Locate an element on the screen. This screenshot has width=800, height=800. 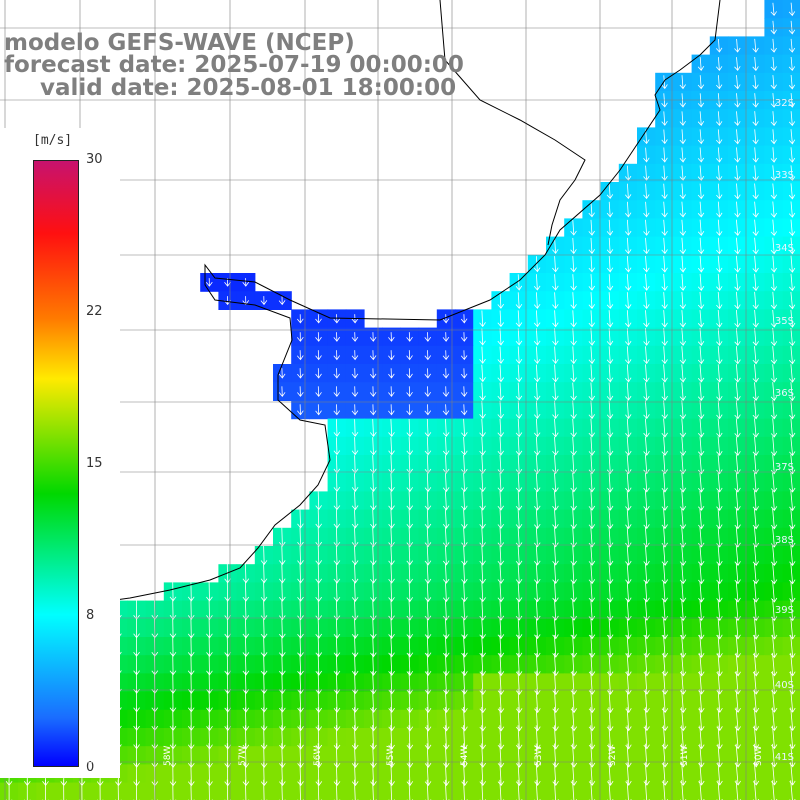
lon-label: 58W is located at coordinates (168, 755).